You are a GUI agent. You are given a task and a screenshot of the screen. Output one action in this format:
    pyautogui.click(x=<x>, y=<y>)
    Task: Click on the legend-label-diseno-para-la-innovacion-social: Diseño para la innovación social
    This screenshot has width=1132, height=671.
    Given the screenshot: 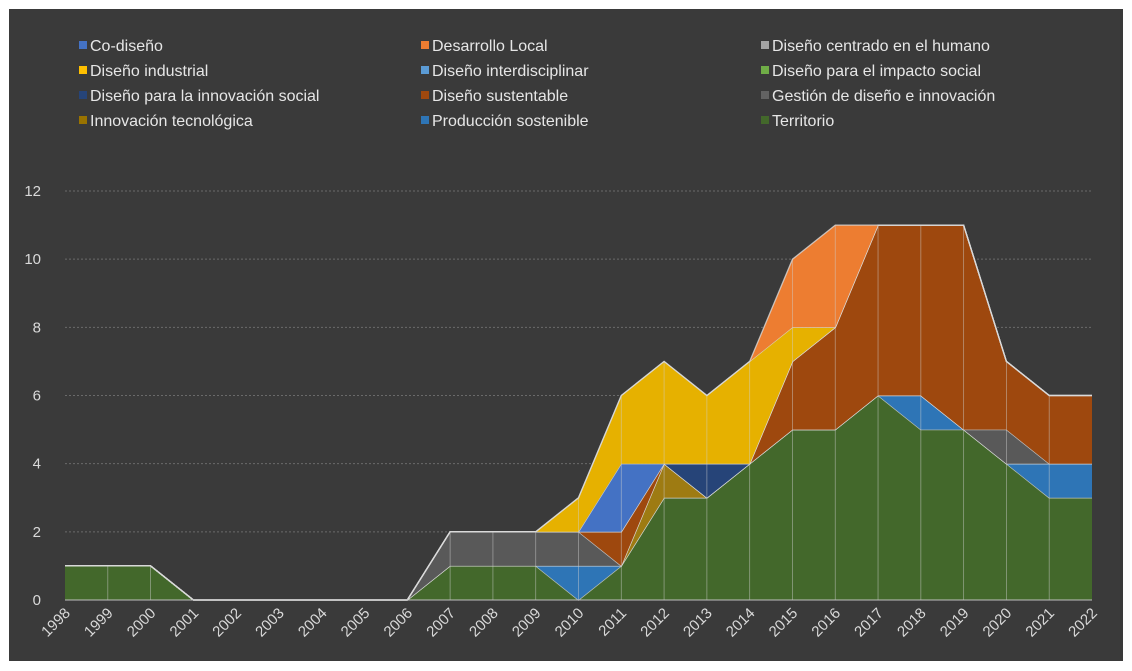 What is the action you would take?
    pyautogui.click(x=204, y=96)
    